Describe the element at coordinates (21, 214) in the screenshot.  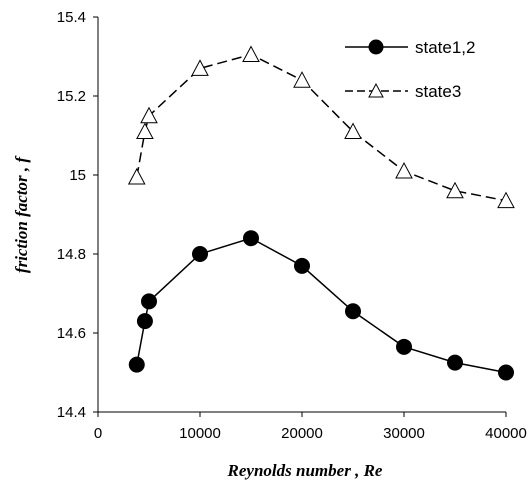
I see `y-axis-title: friction factor , f` at that location.